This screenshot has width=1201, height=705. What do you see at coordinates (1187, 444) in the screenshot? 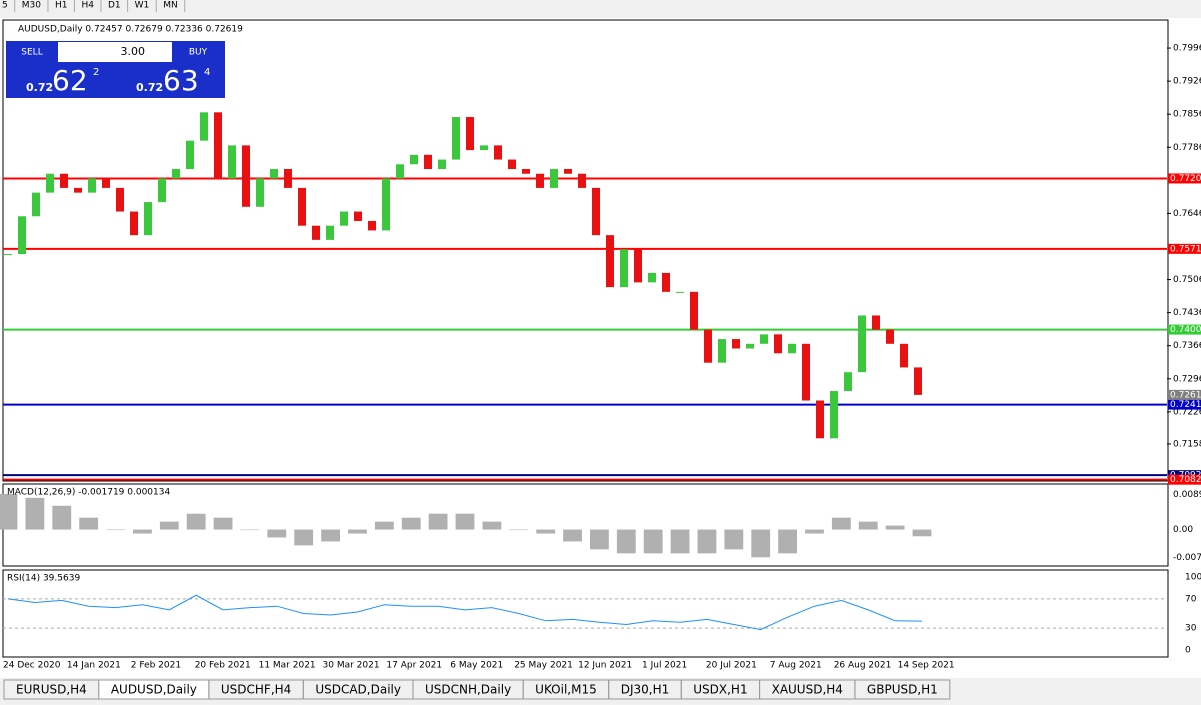
I see `y-tick-label: 0.71580` at bounding box center [1187, 444].